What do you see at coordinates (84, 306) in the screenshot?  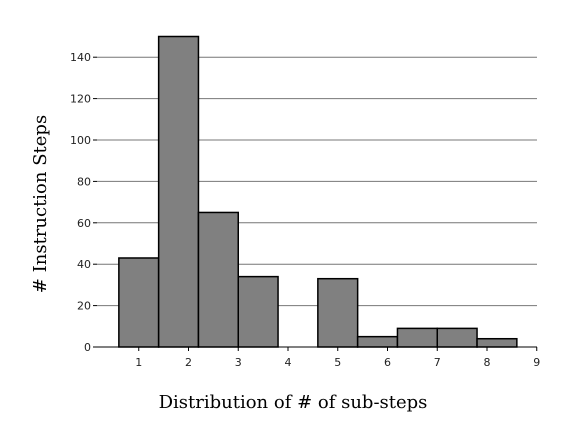 I see `y-tick-label: 20` at bounding box center [84, 306].